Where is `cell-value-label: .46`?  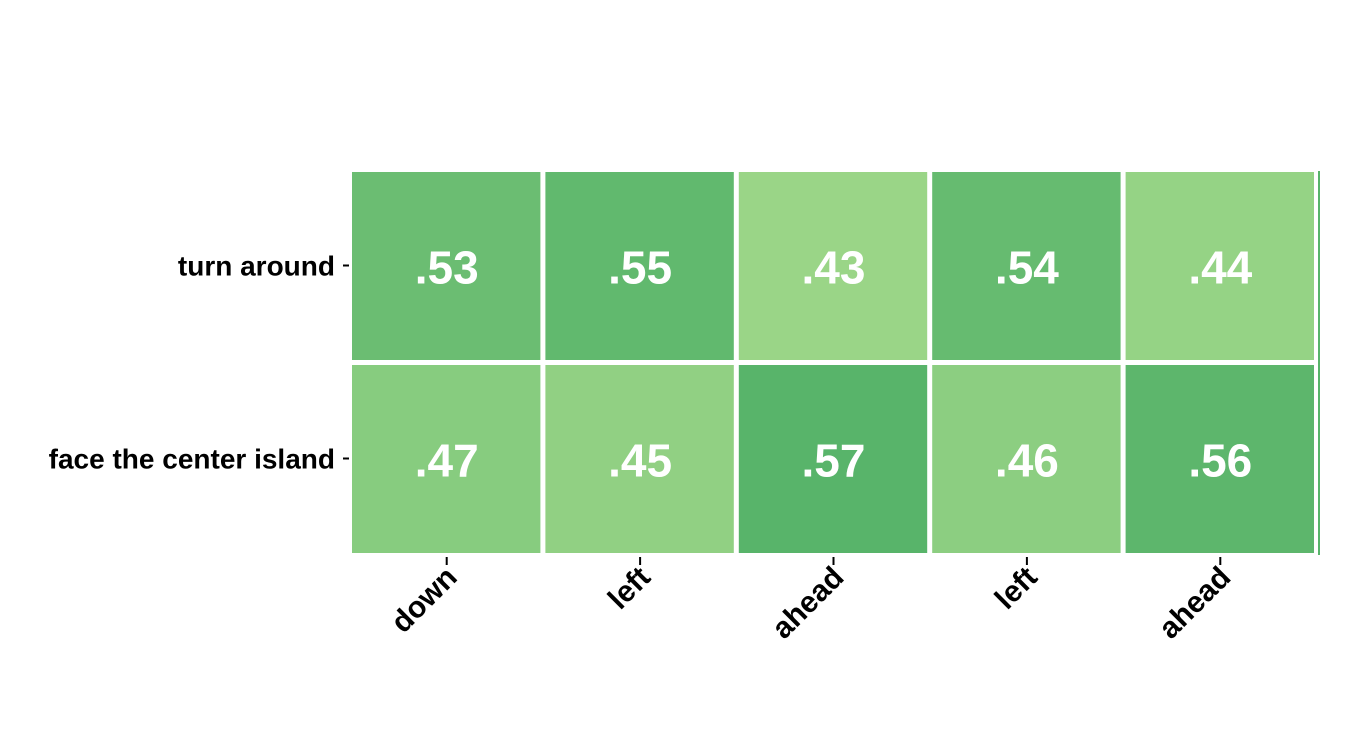
cell-value-label: .46 is located at coordinates (1027, 461).